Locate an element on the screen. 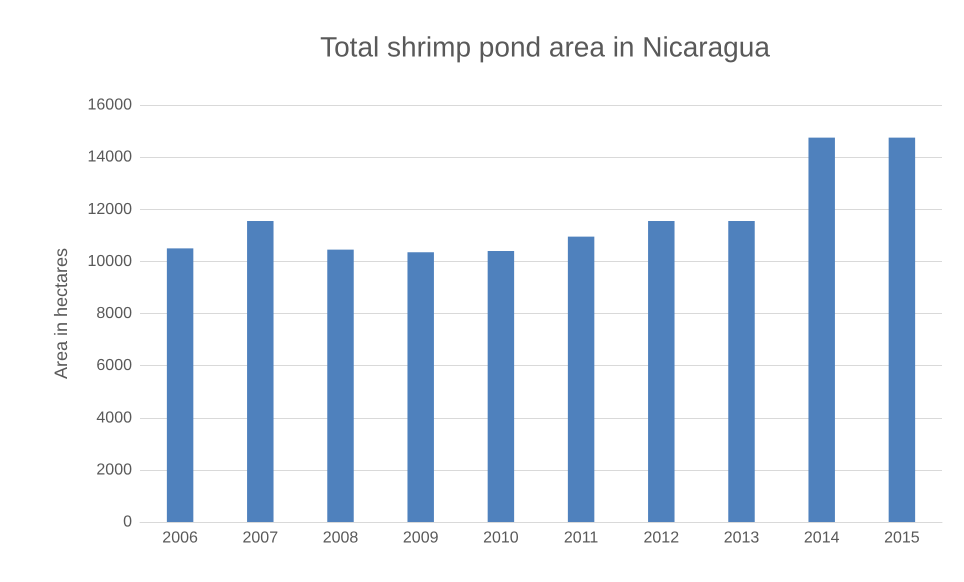  y-tick-label: 8000 is located at coordinates (114, 313).